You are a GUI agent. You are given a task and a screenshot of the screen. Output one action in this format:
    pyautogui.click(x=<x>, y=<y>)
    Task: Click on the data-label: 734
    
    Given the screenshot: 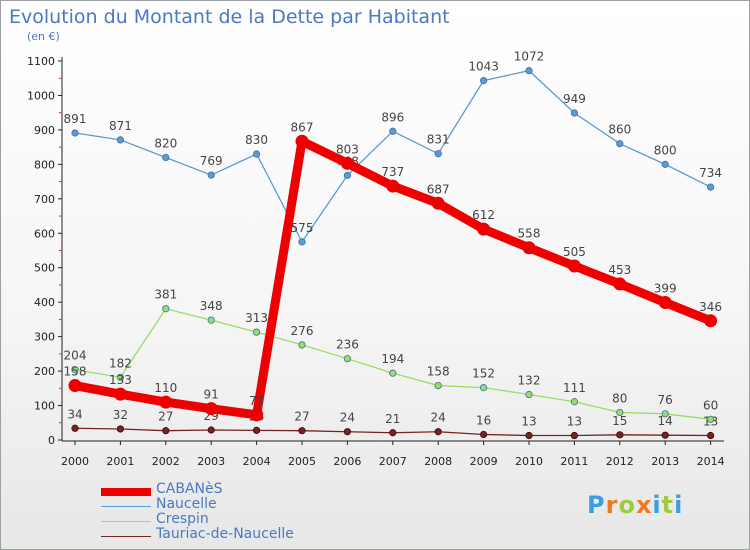 What is the action you would take?
    pyautogui.click(x=710, y=173)
    